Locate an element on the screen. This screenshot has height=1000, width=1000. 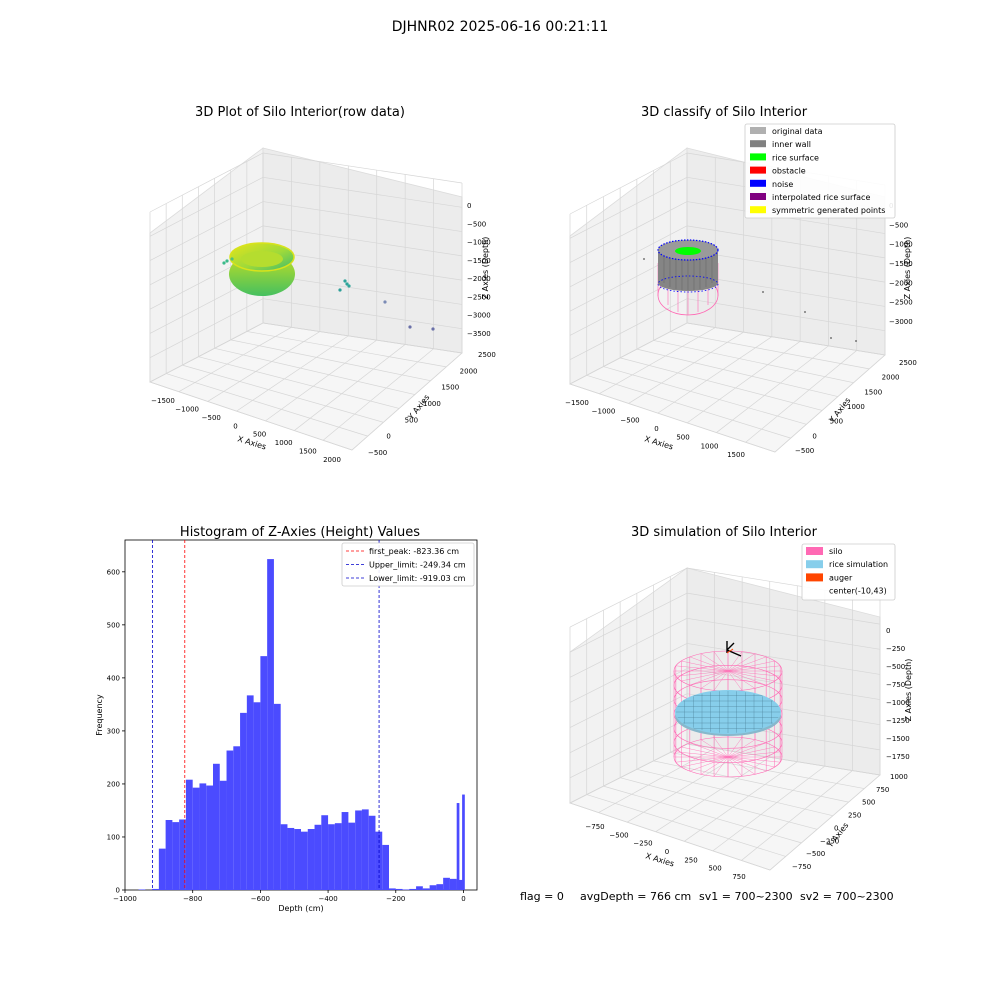
panel4-legend-label: center(-10,43) is located at coordinates (858, 591).